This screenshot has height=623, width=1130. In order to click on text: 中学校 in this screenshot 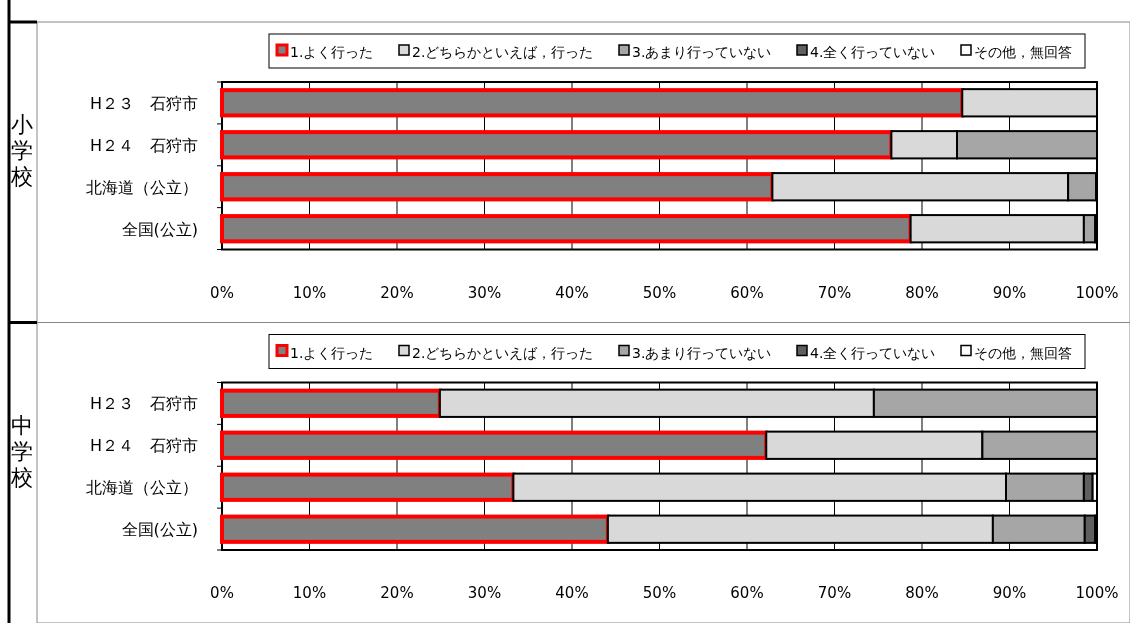, I will do `click(21, 451)`.